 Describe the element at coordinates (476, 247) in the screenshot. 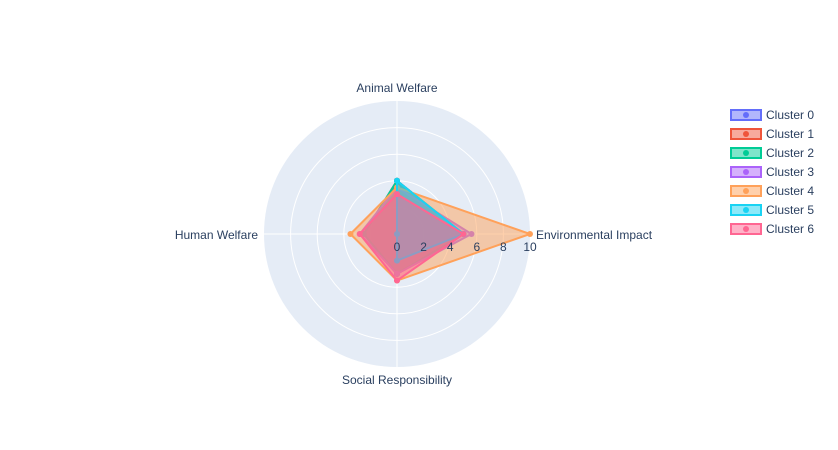

I see `radial-tick-label: 6` at that location.